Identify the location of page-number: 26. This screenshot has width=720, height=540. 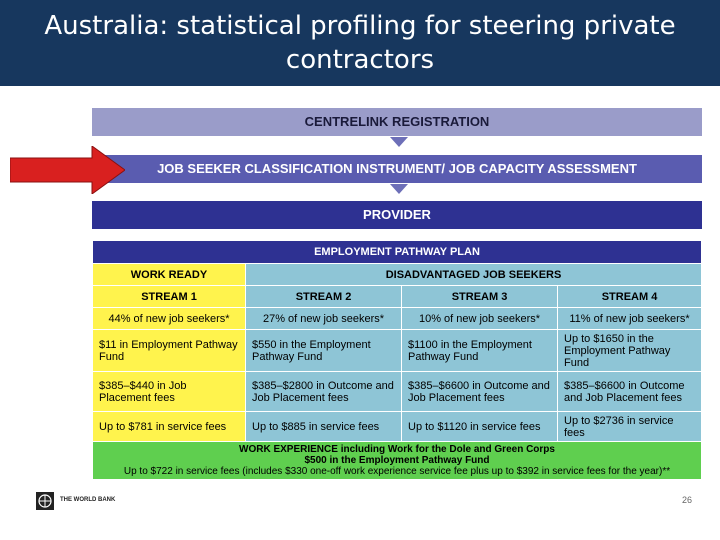
(687, 500).